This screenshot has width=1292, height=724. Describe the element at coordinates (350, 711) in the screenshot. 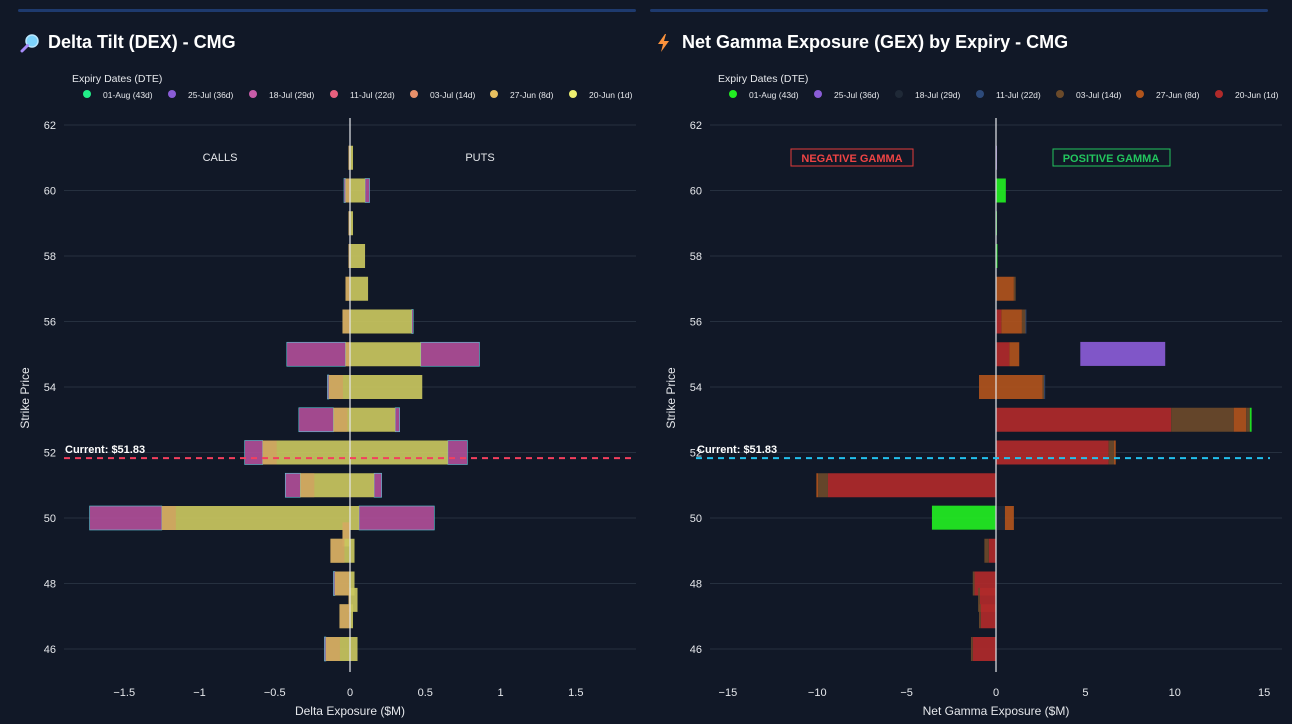

I see `x-axis-label: Delta Exposure ($M)` at that location.